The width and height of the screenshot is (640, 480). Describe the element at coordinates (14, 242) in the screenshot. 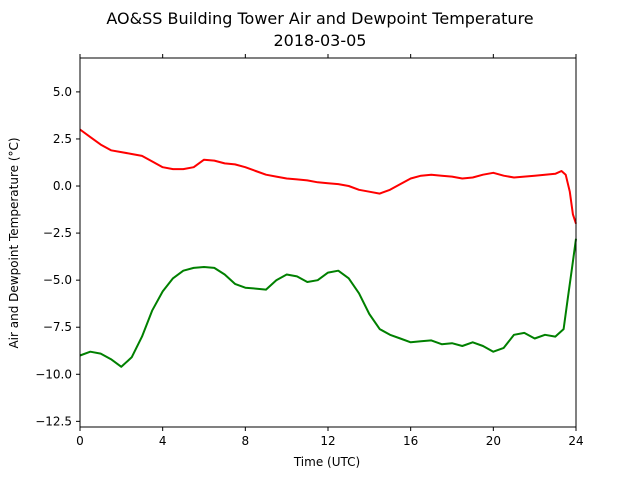

I see `y-axis-label: Air and Dewpoint Temperature (°C)` at that location.